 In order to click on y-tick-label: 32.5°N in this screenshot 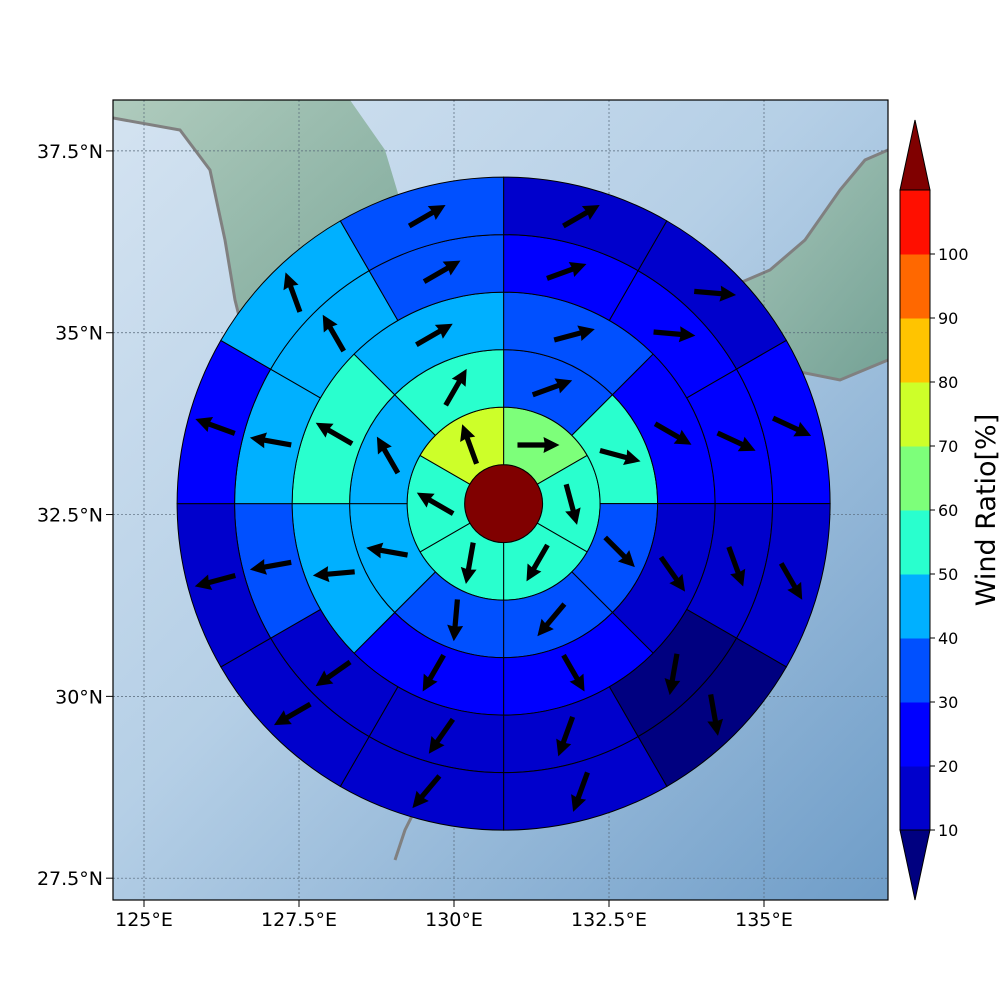, I will do `click(70, 516)`.